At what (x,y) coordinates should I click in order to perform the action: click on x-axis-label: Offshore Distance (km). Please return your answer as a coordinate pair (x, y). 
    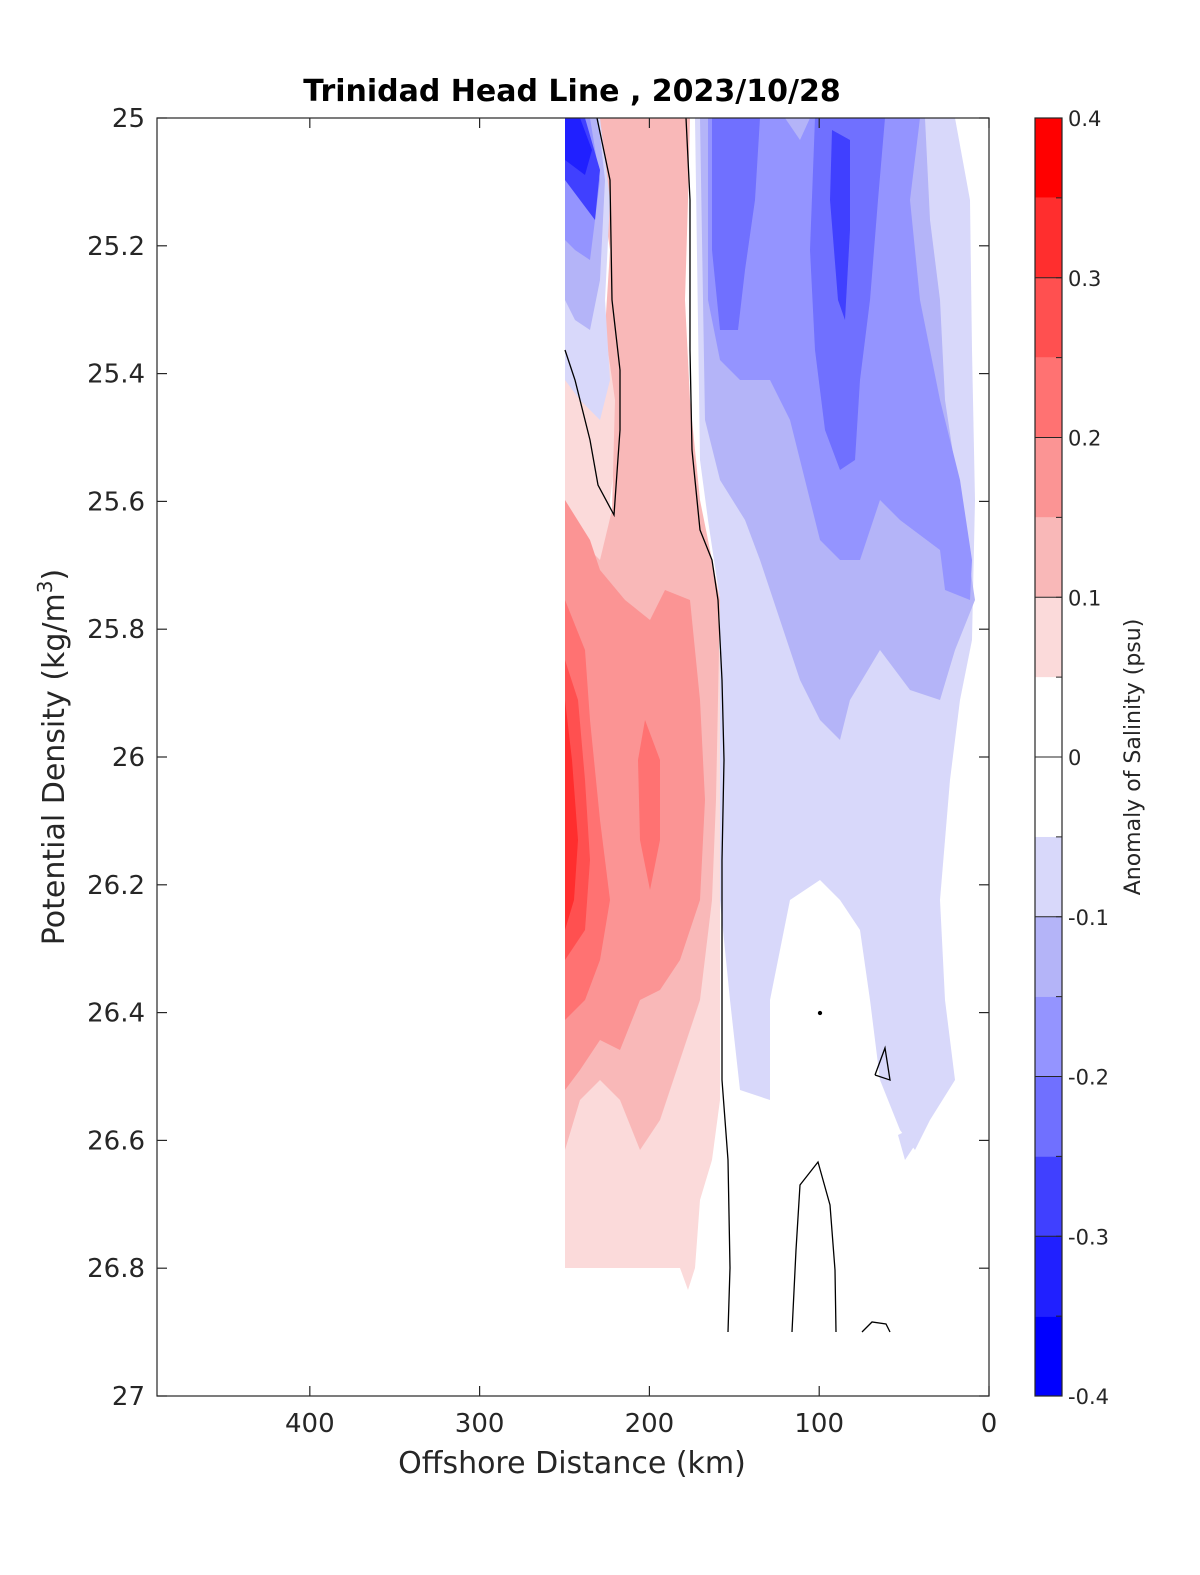
    Looking at the image, I should click on (572, 1463).